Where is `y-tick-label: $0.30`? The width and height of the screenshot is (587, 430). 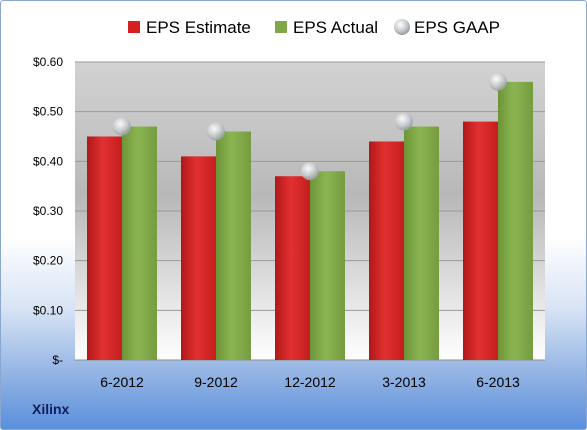 y-tick-label: $0.30 is located at coordinates (48, 211).